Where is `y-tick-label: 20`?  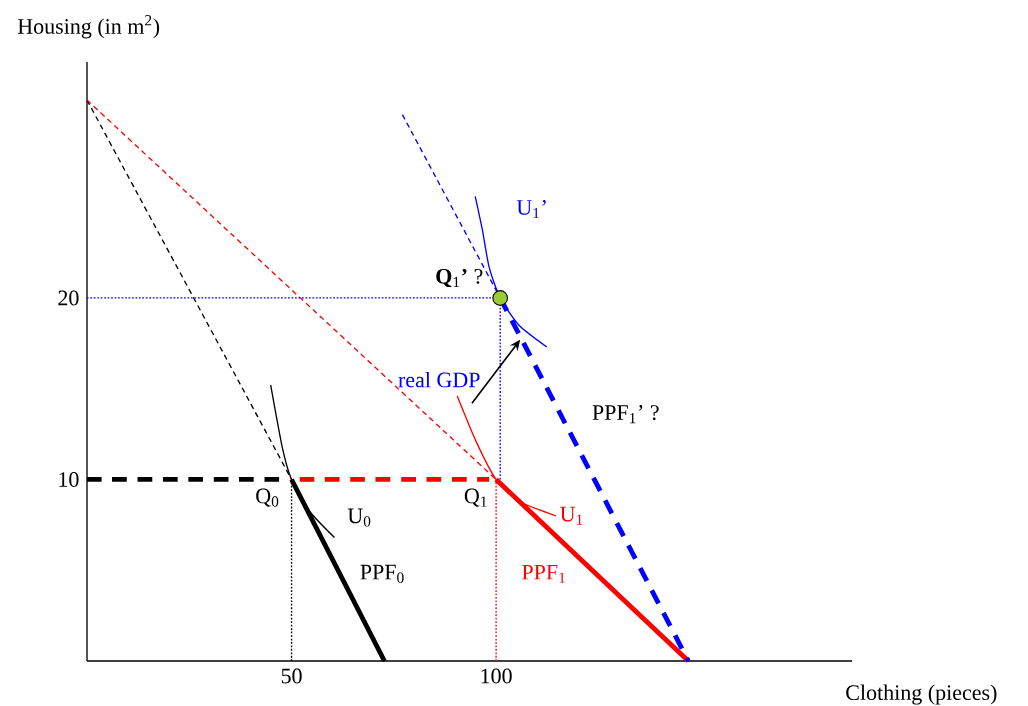 y-tick-label: 20 is located at coordinates (68, 298).